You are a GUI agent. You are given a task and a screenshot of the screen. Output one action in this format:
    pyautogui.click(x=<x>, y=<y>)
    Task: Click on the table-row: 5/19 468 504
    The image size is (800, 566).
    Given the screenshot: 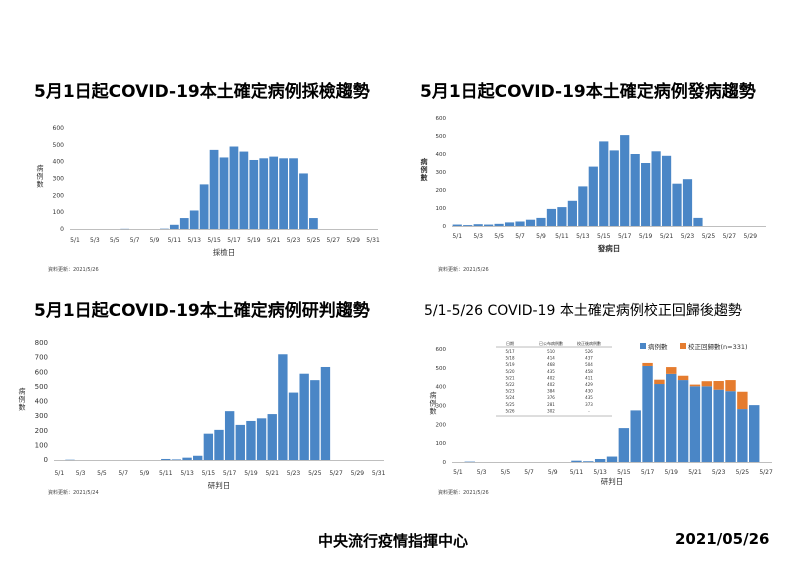 What is the action you would take?
    pyautogui.click(x=550, y=364)
    